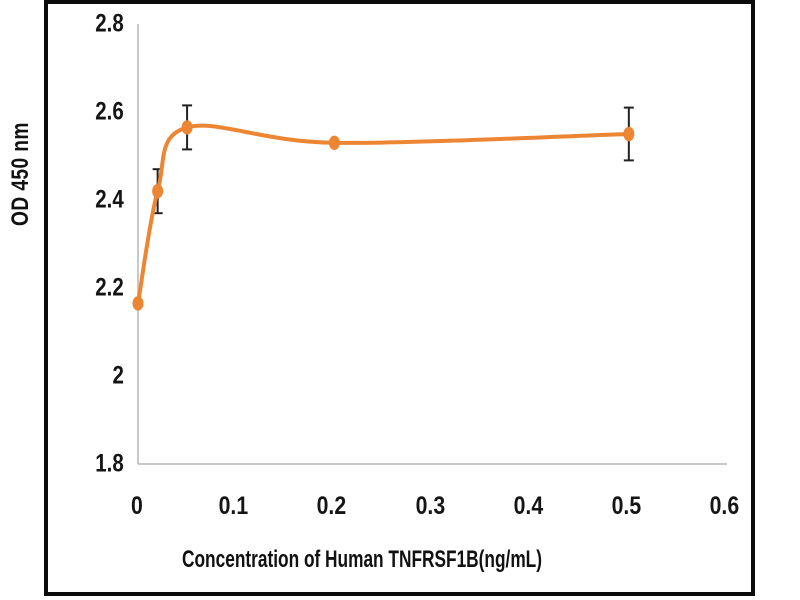 The width and height of the screenshot is (800, 600). What do you see at coordinates (109, 463) in the screenshot?
I see `y-tick-label: 1.8` at bounding box center [109, 463].